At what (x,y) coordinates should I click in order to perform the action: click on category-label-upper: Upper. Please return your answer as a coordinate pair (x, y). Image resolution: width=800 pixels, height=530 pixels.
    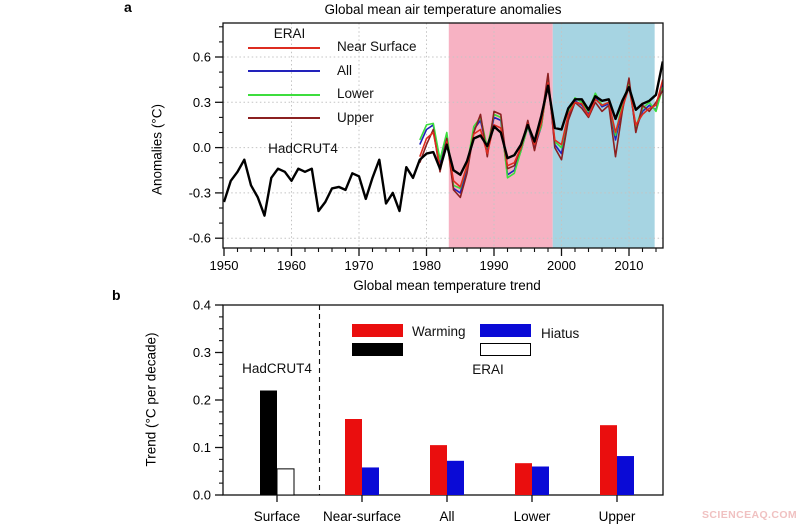
    Looking at the image, I should click on (617, 516).